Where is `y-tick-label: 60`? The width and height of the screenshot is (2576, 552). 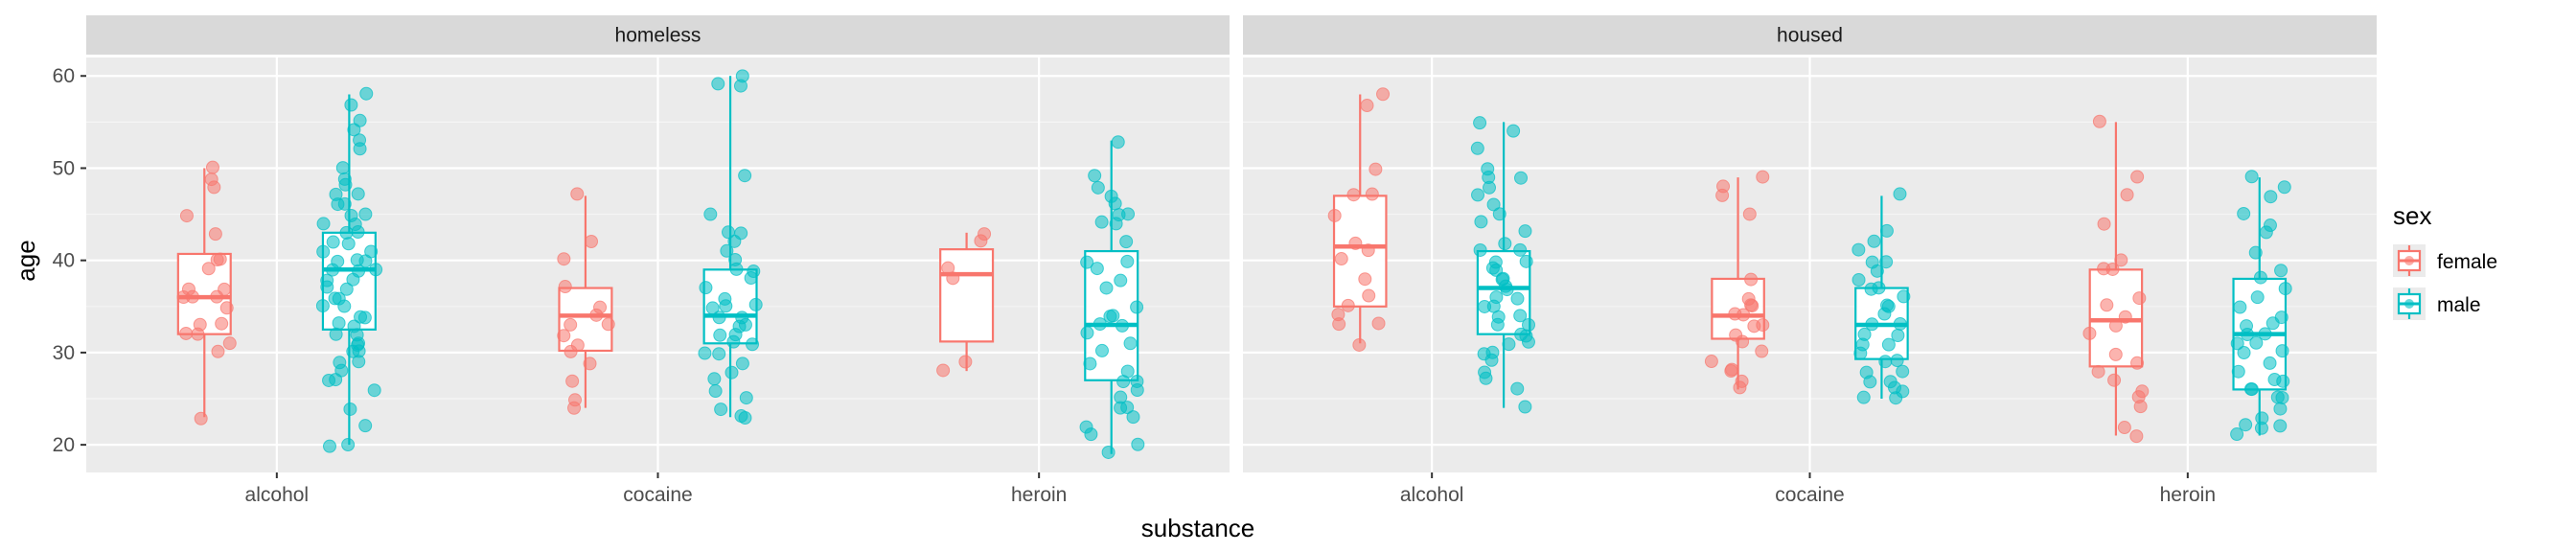
y-tick-label: 60 is located at coordinates (64, 76).